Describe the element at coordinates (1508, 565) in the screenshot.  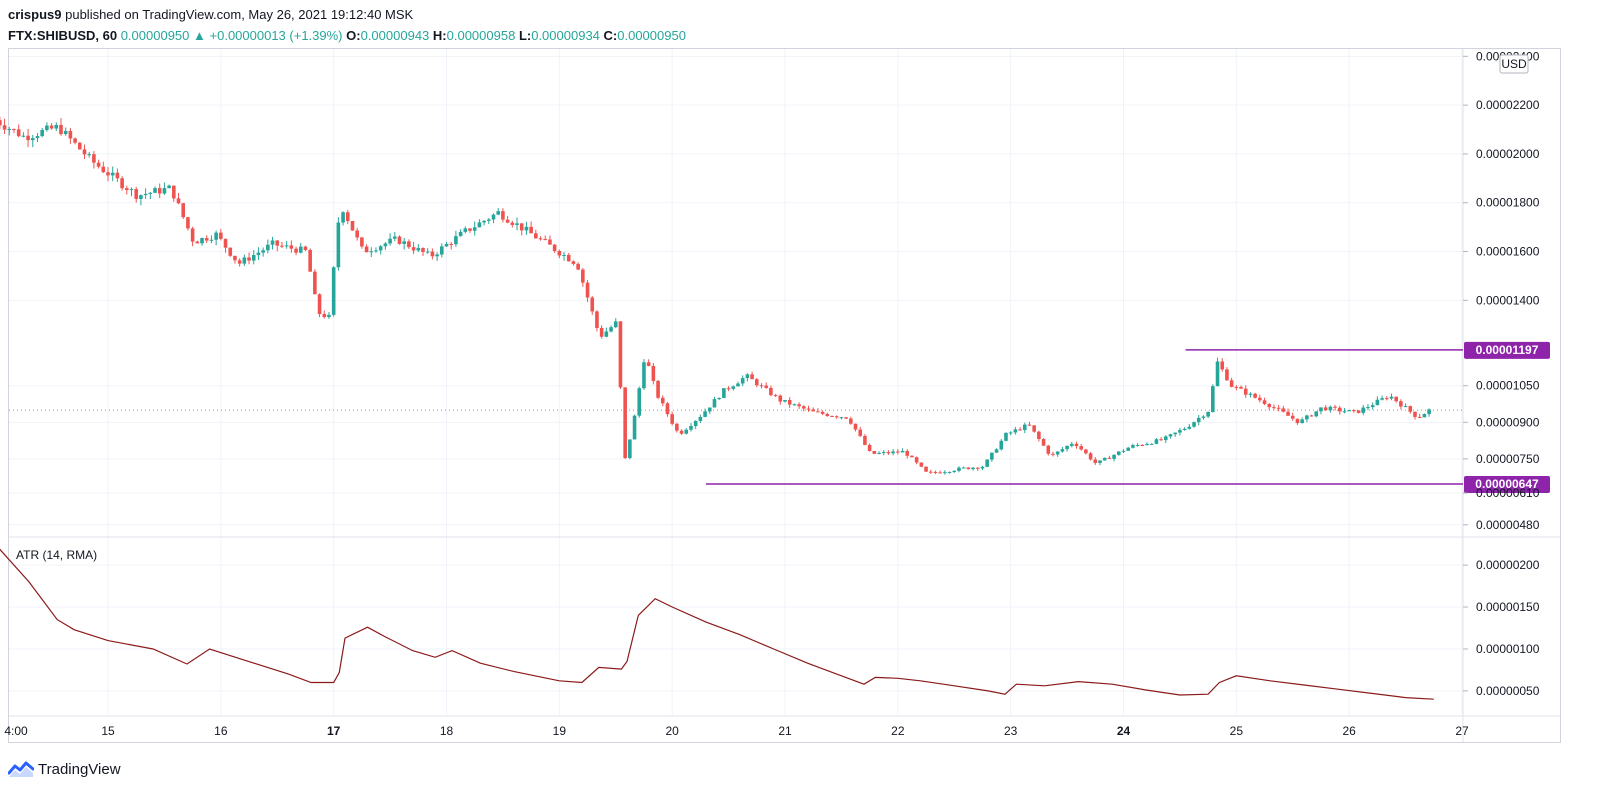
I see `atr-tick-label: 0.00000200` at that location.